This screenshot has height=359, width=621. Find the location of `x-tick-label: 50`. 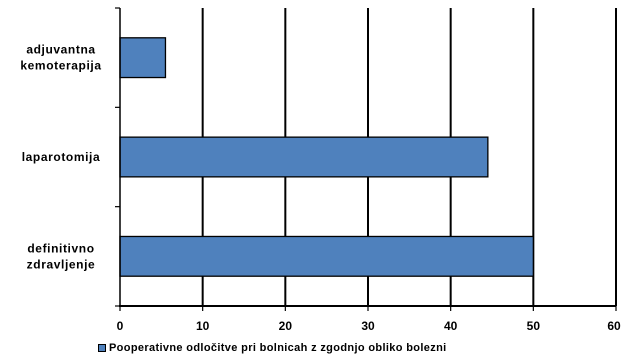

x-tick-label: 50 is located at coordinates (534, 326).